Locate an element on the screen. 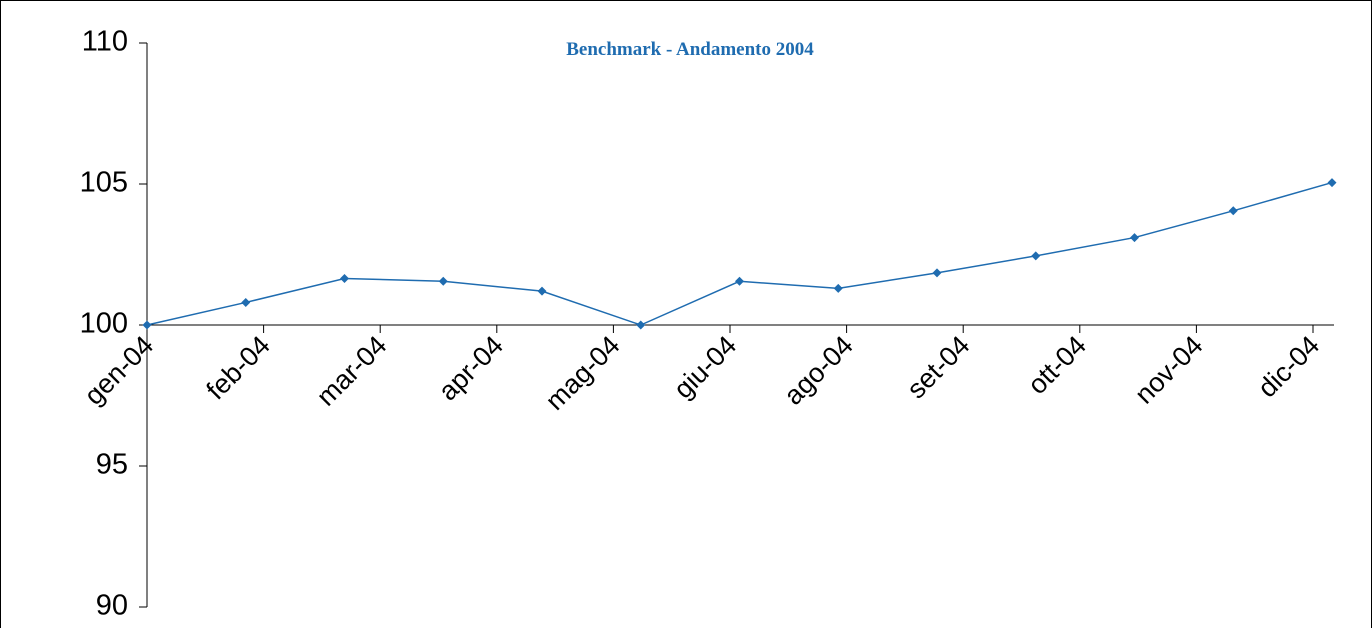 Image resolution: width=1372 pixels, height=628 pixels. x-tick-label: mar-04 is located at coordinates (352, 371).